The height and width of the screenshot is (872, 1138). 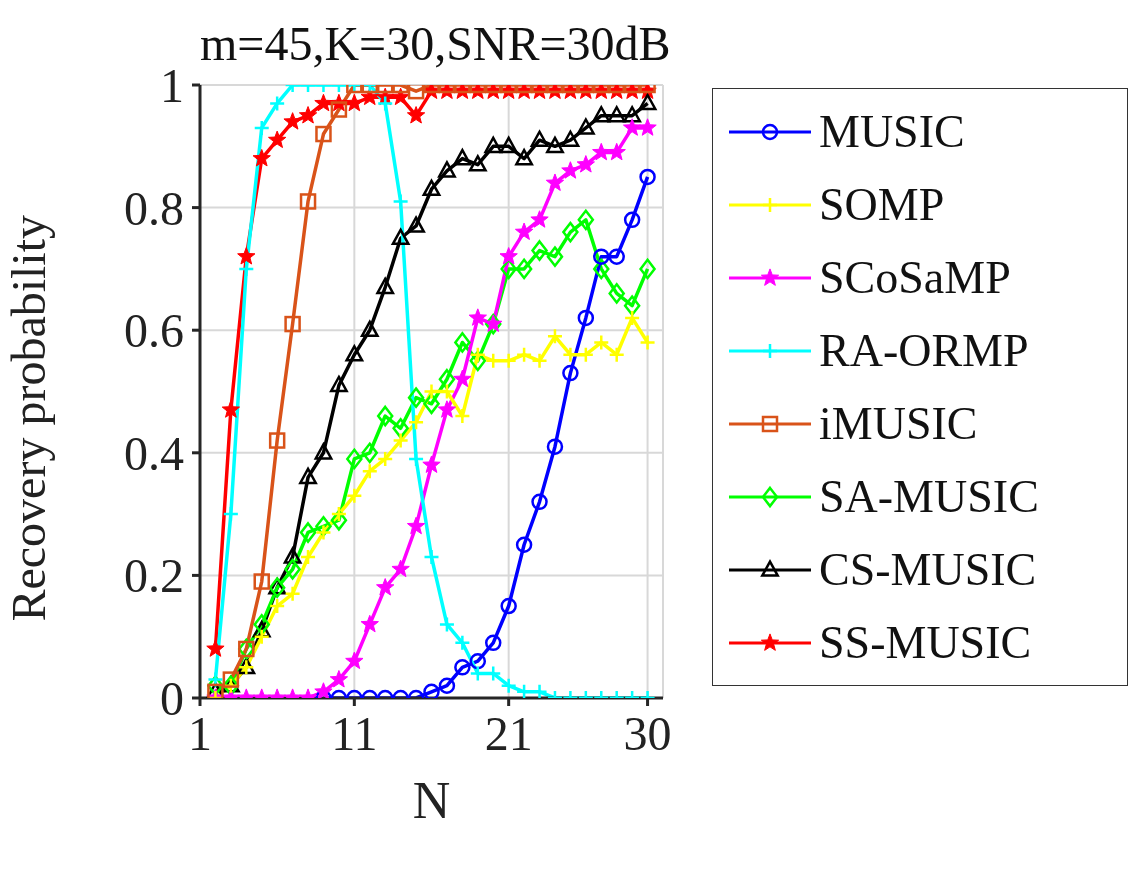 I want to click on x-tick-label: 21, so click(x=508, y=734).